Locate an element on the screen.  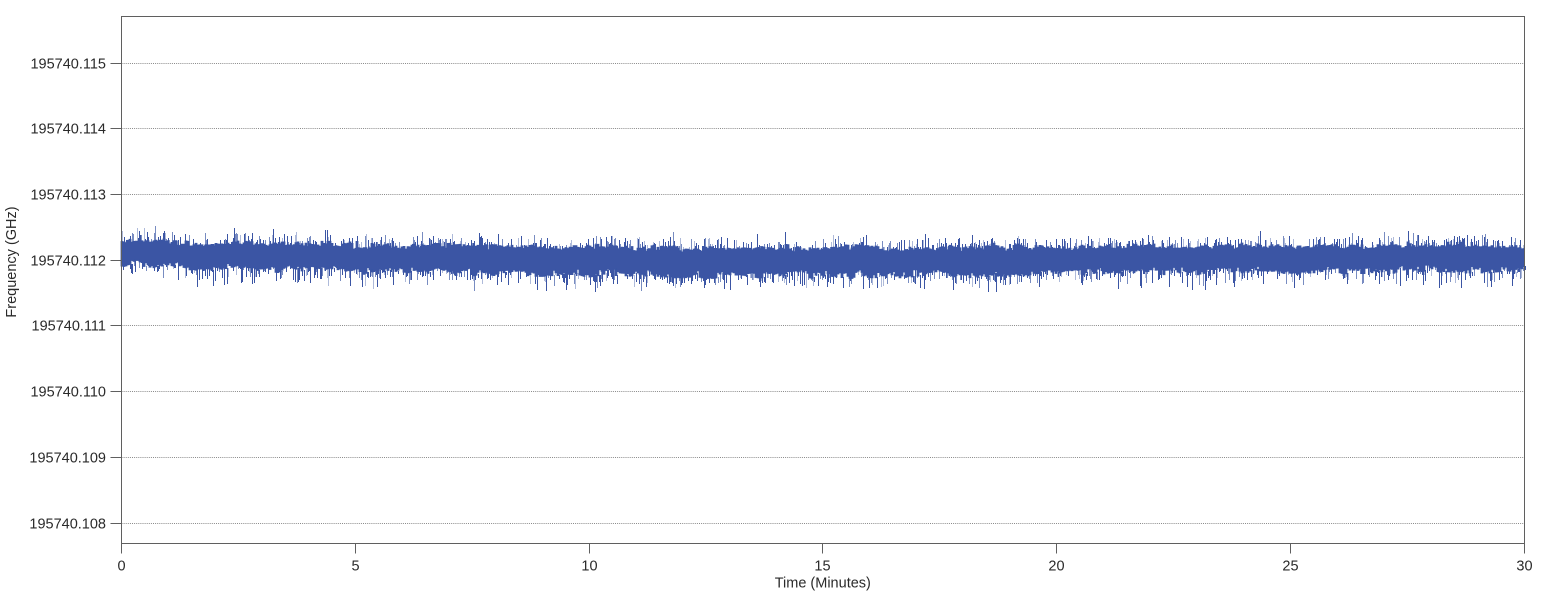
svg-text: Frequency (GHz) is located at coordinates (12, 261).